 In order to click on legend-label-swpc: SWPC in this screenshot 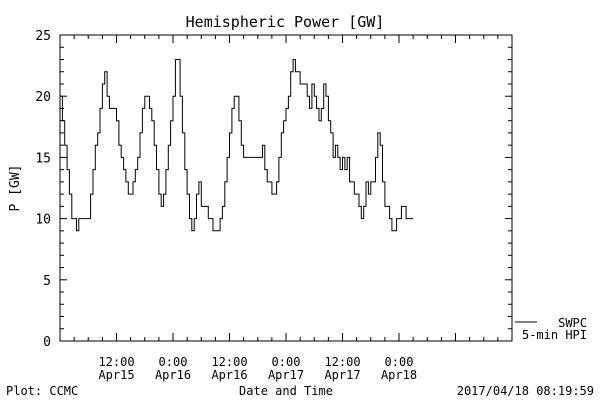, I will do `click(572, 323)`.